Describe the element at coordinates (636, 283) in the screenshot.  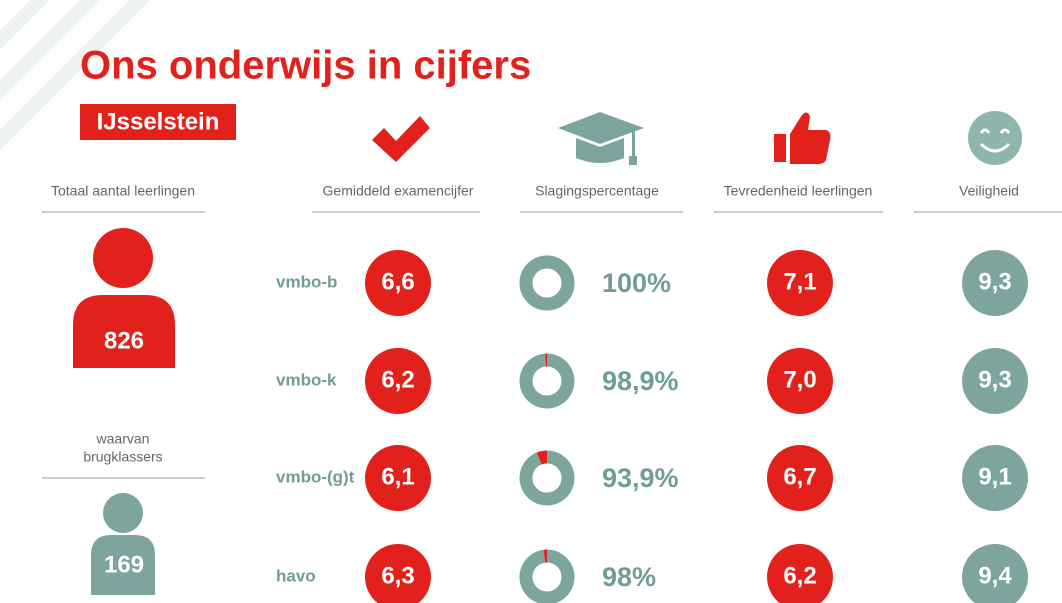
I see `pass-rate: 100%` at that location.